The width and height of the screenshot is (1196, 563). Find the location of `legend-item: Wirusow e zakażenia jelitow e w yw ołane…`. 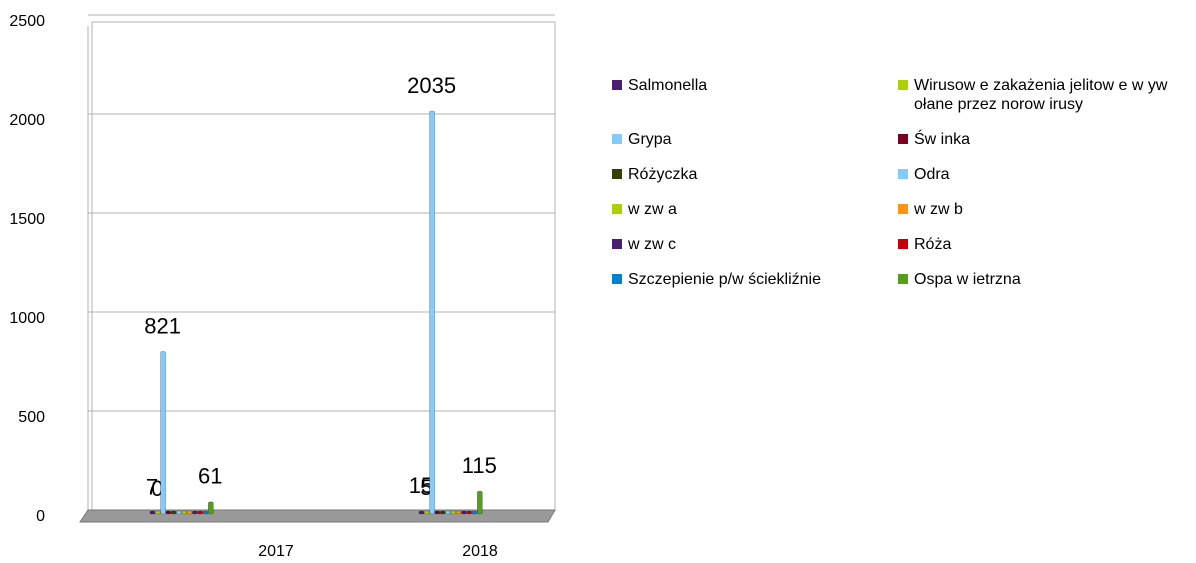

legend-item: Wirusow e zakażenia jelitow e w yw ołane… is located at coordinates (1047, 95).